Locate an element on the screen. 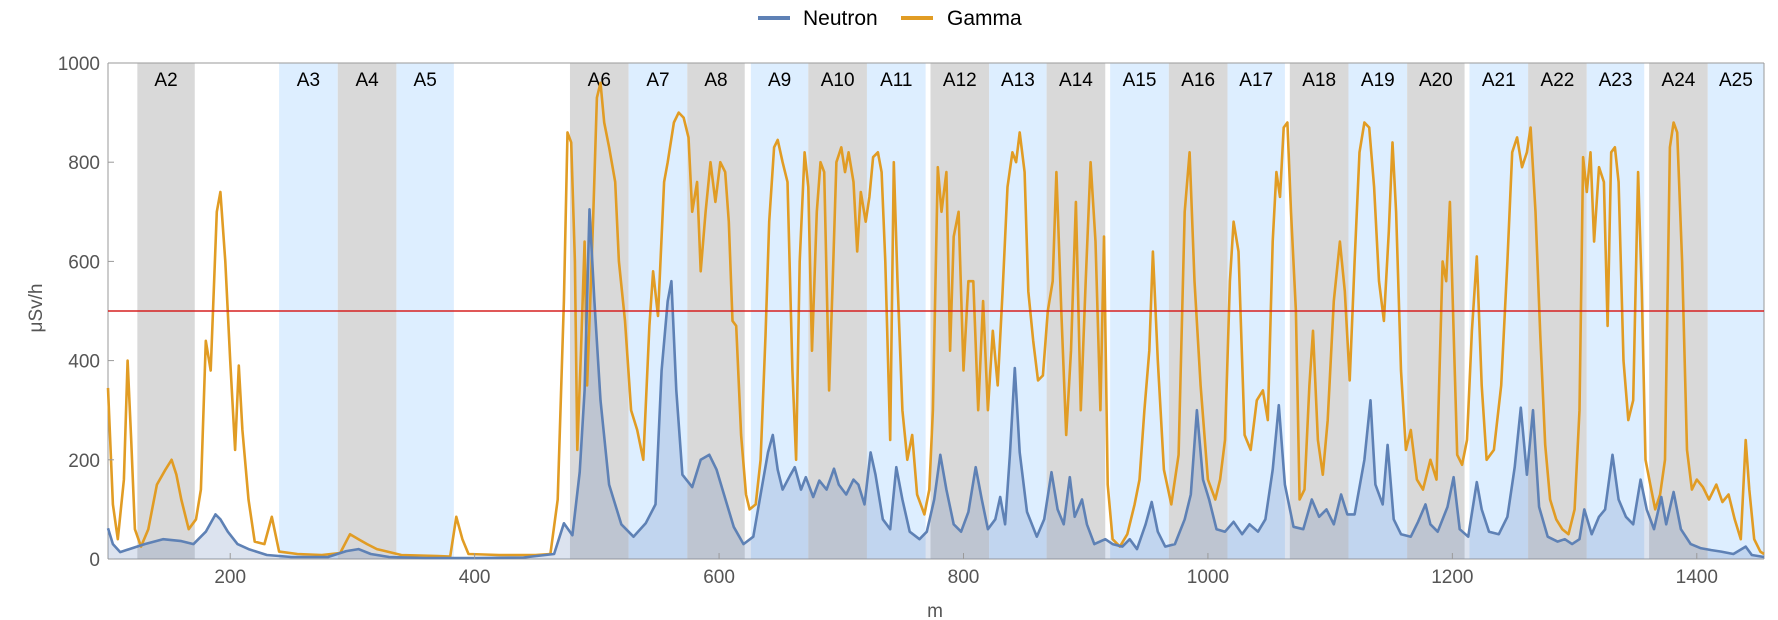 The image size is (1778, 620). band-label-a24: A24 is located at coordinates (1679, 80).